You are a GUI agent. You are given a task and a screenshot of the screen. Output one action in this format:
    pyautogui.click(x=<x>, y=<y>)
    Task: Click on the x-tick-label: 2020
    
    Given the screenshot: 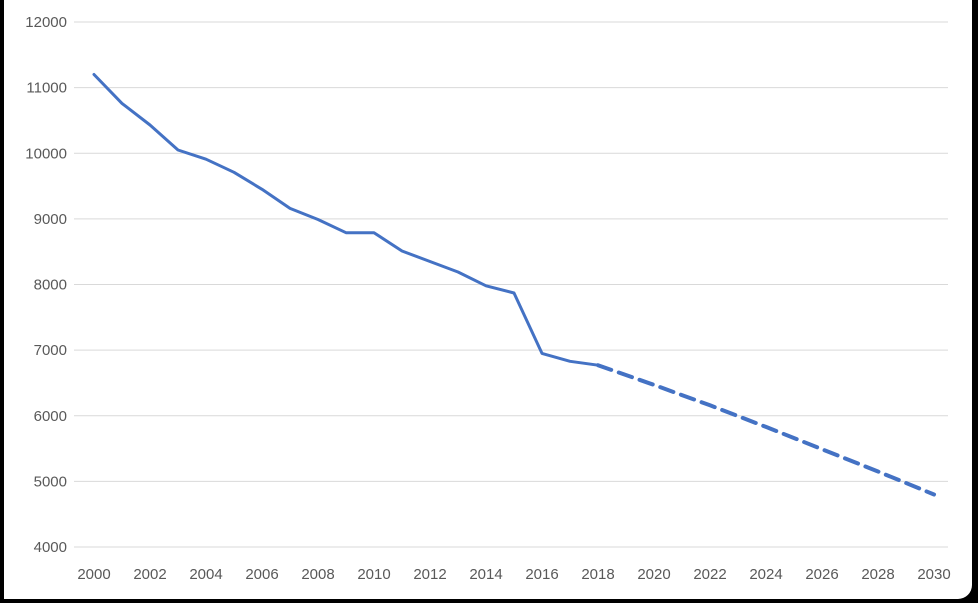 What is the action you would take?
    pyautogui.click(x=653, y=574)
    